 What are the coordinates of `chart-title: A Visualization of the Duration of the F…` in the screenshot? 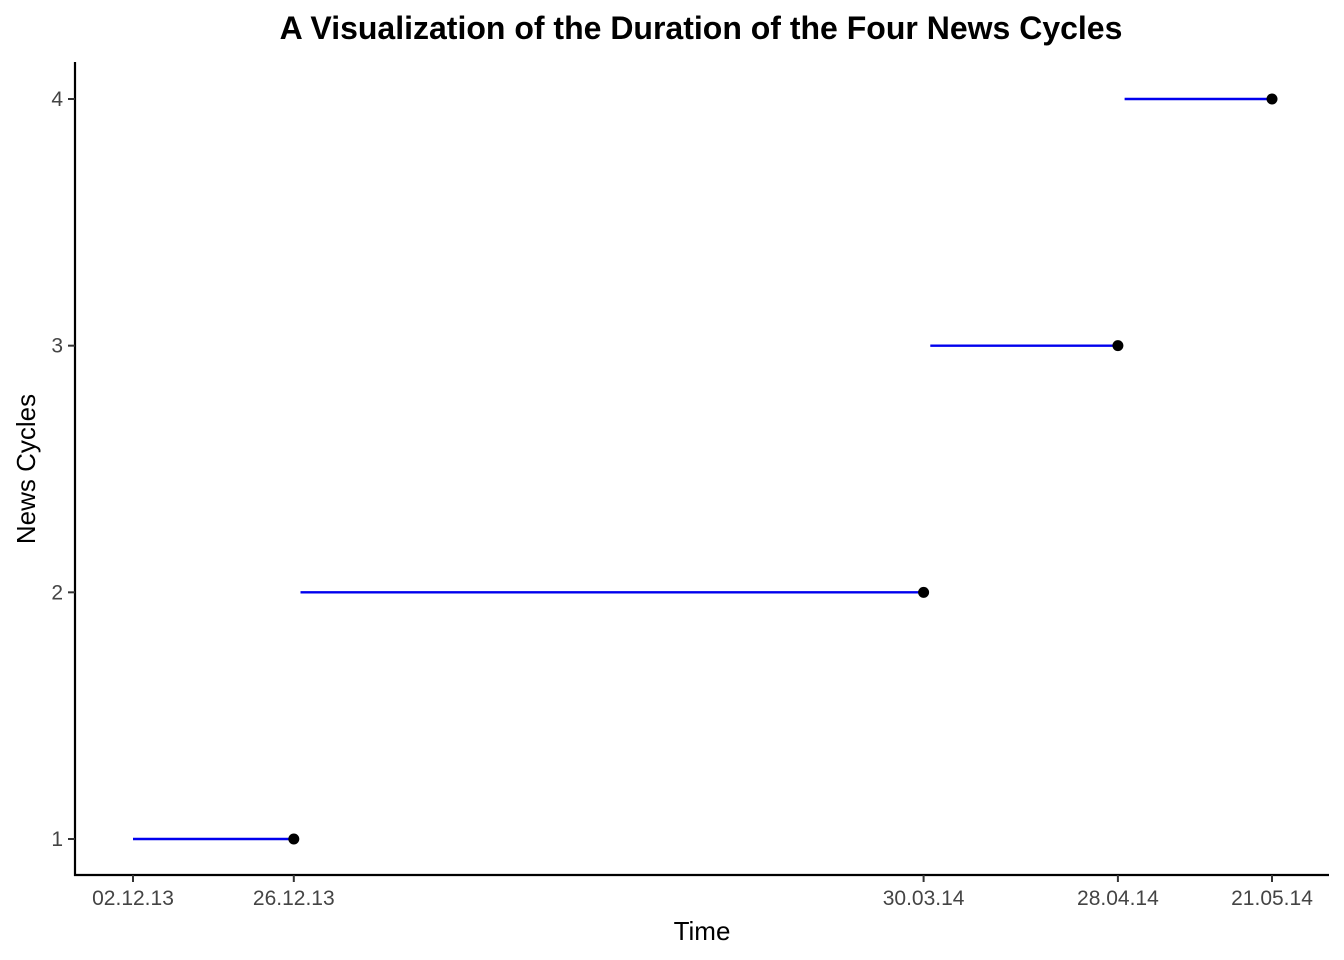 It's located at (701, 28).